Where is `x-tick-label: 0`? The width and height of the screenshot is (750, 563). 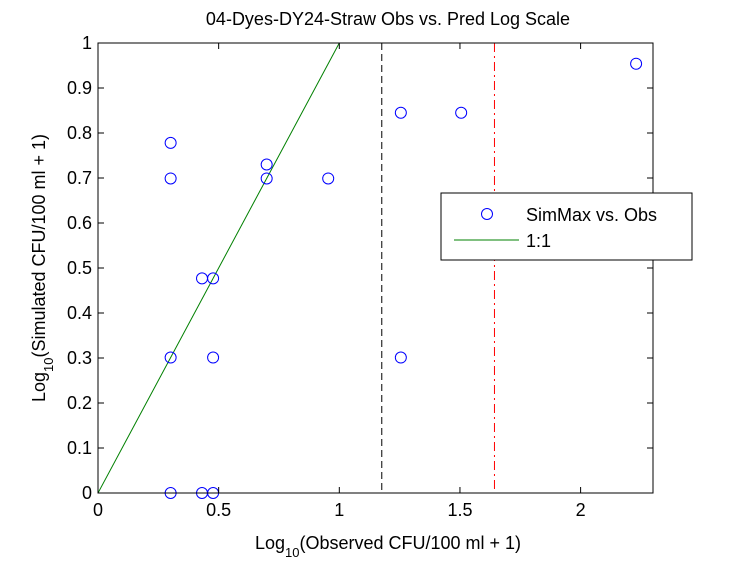 x-tick-label: 0 is located at coordinates (98, 510).